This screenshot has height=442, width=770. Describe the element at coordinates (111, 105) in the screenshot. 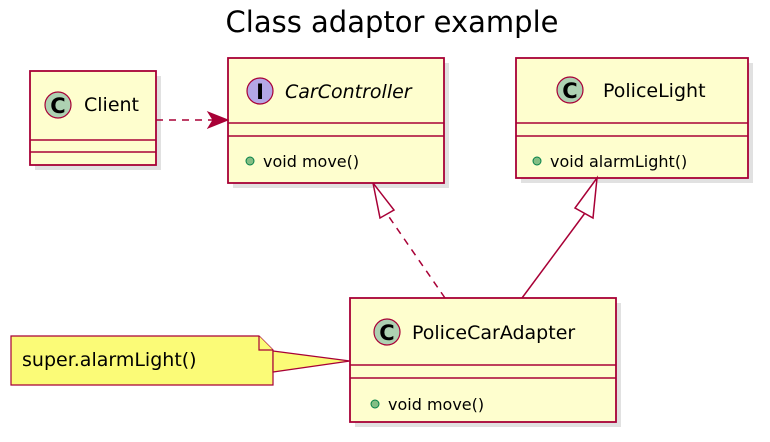

I see `class-name: Client` at that location.